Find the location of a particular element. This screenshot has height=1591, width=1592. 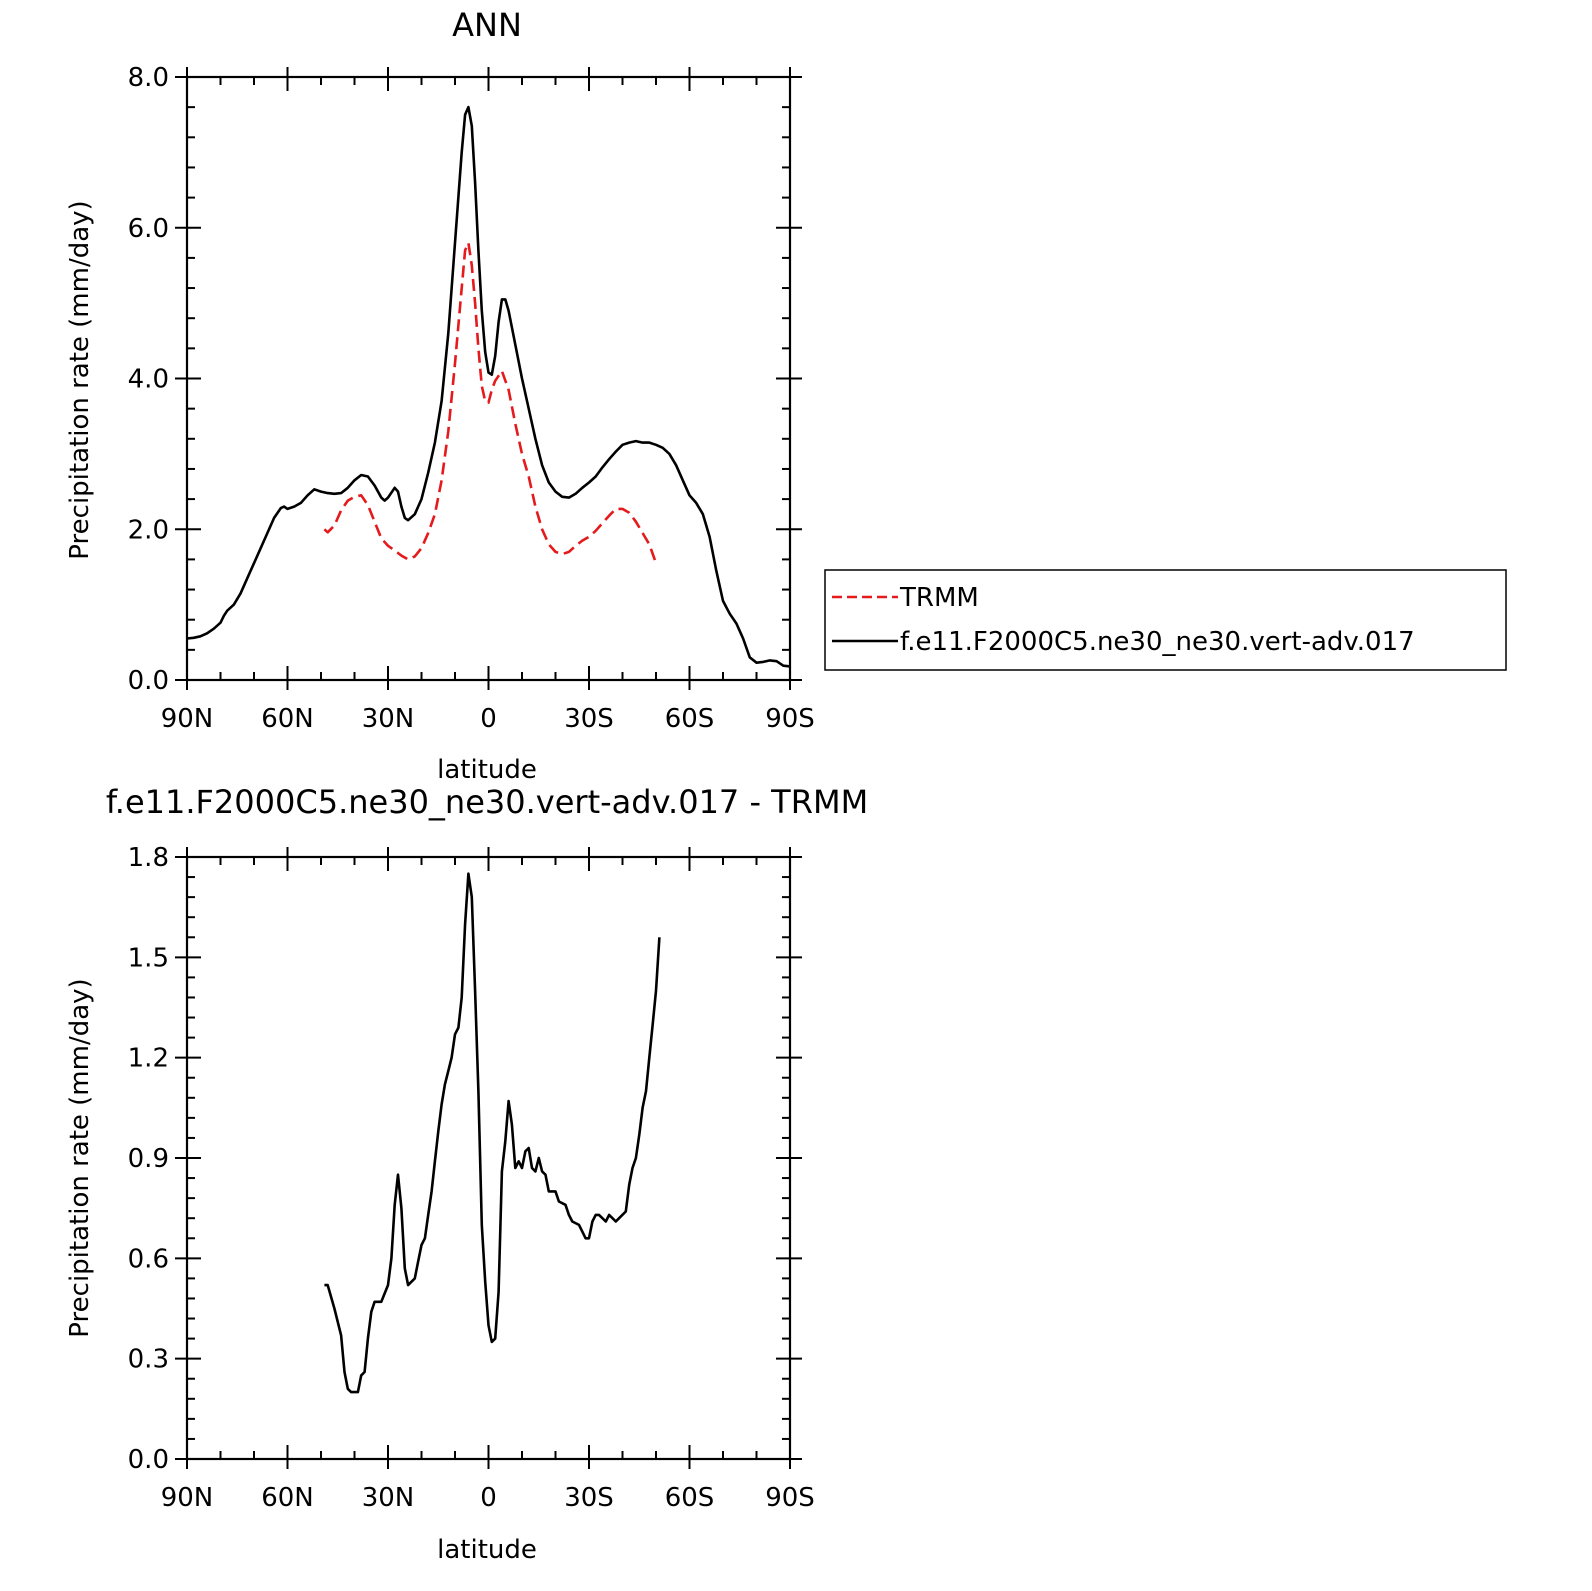

top-chart-title: ANN is located at coordinates (487, 25).